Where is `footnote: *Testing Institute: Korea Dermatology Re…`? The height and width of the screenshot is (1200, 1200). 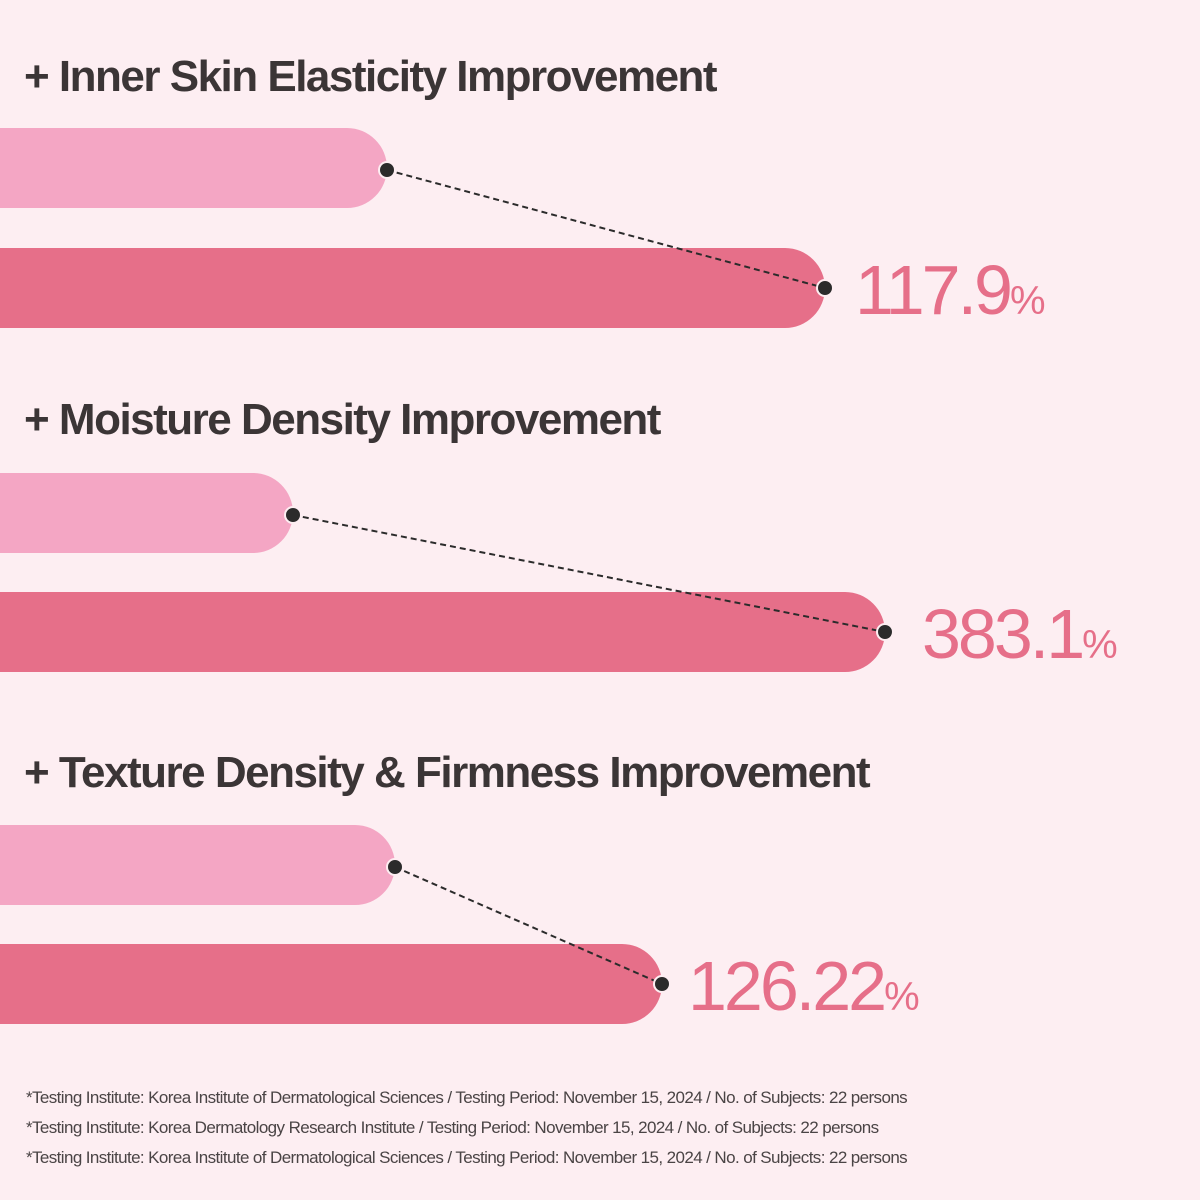 footnote: *Testing Institute: Korea Dermatology Re… is located at coordinates (452, 1127).